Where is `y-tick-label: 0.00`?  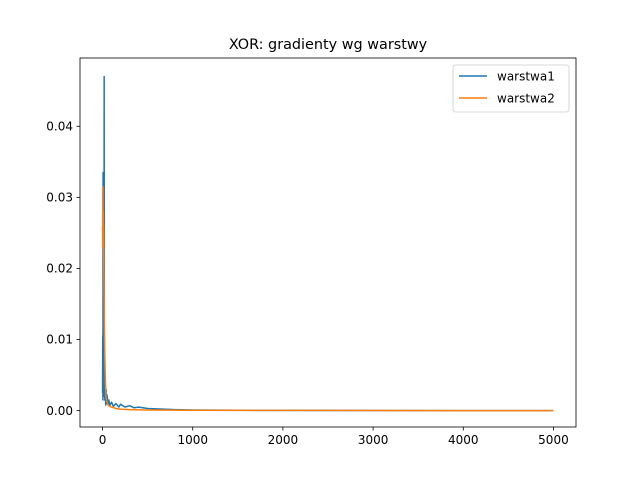
y-tick-label: 0.00 is located at coordinates (59, 411).